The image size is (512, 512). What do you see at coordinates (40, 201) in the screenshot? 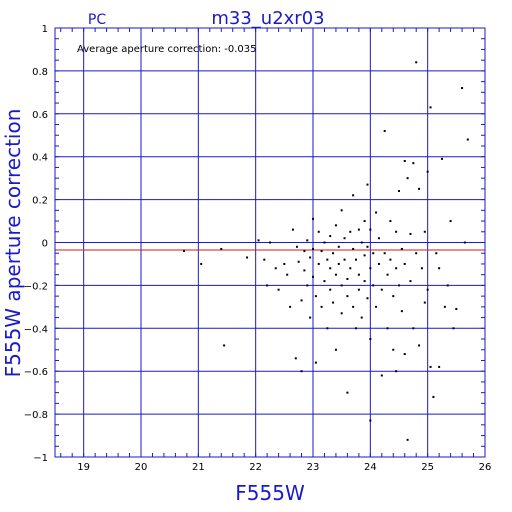
I see `y-tick-label: 0.2` at bounding box center [40, 201].